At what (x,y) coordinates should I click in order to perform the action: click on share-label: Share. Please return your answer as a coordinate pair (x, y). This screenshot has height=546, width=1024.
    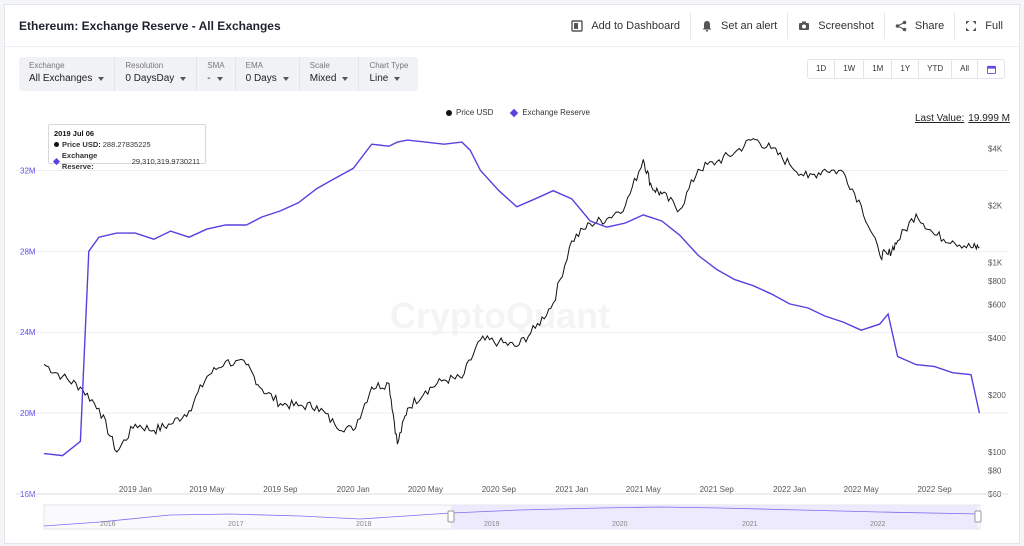
    Looking at the image, I should click on (929, 26).